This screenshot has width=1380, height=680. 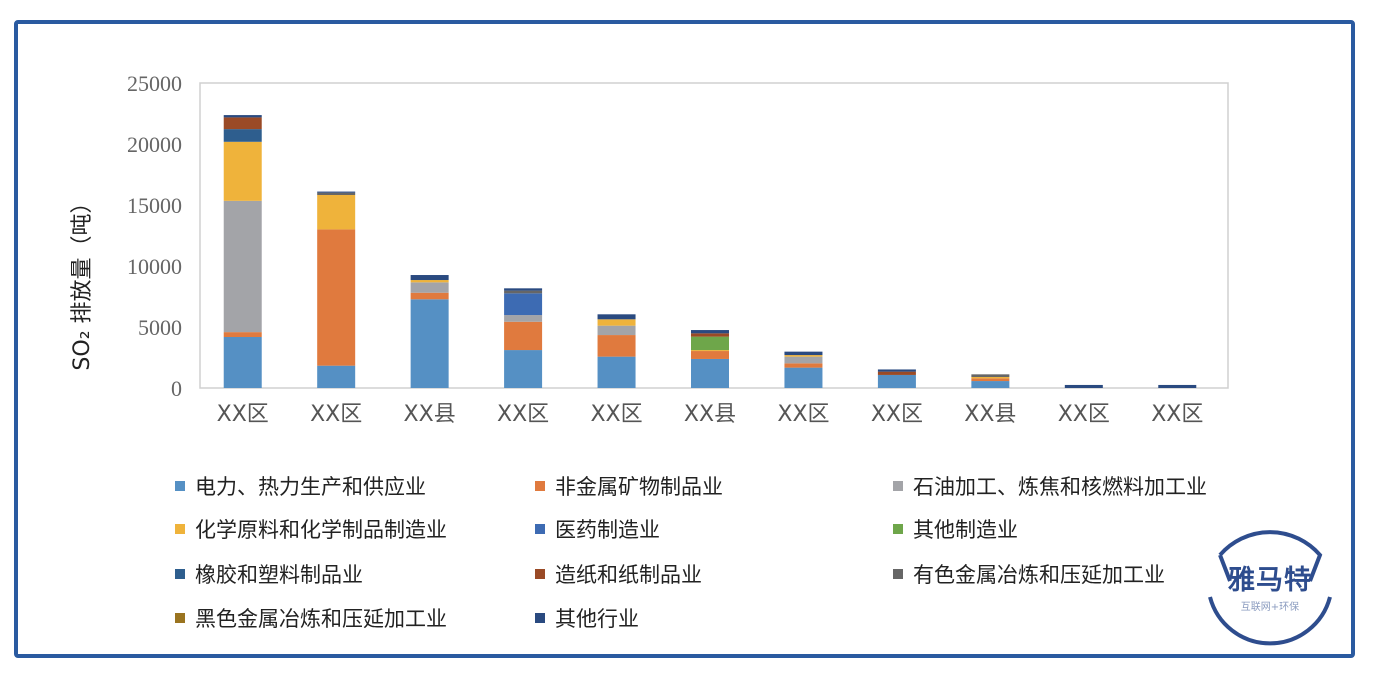 I want to click on watermark-logo-ring, so click(x=1270, y=588).